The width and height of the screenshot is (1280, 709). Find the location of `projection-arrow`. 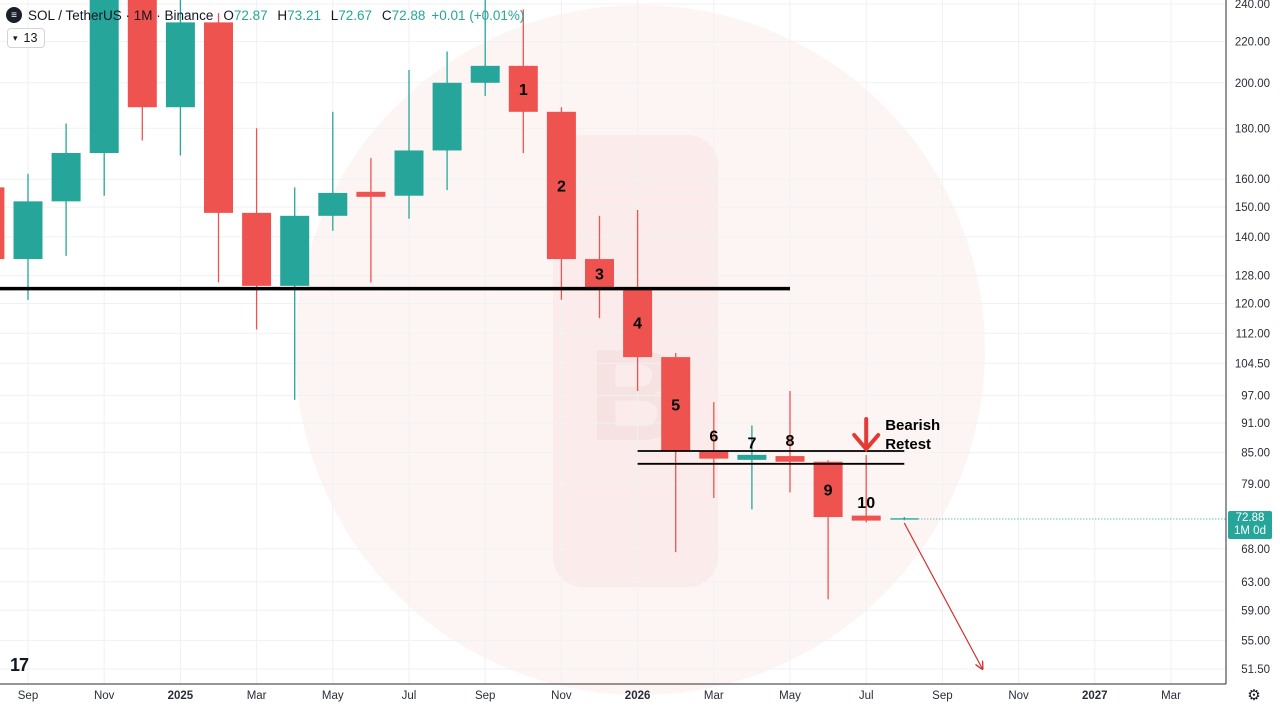

projection-arrow is located at coordinates (942, 595).